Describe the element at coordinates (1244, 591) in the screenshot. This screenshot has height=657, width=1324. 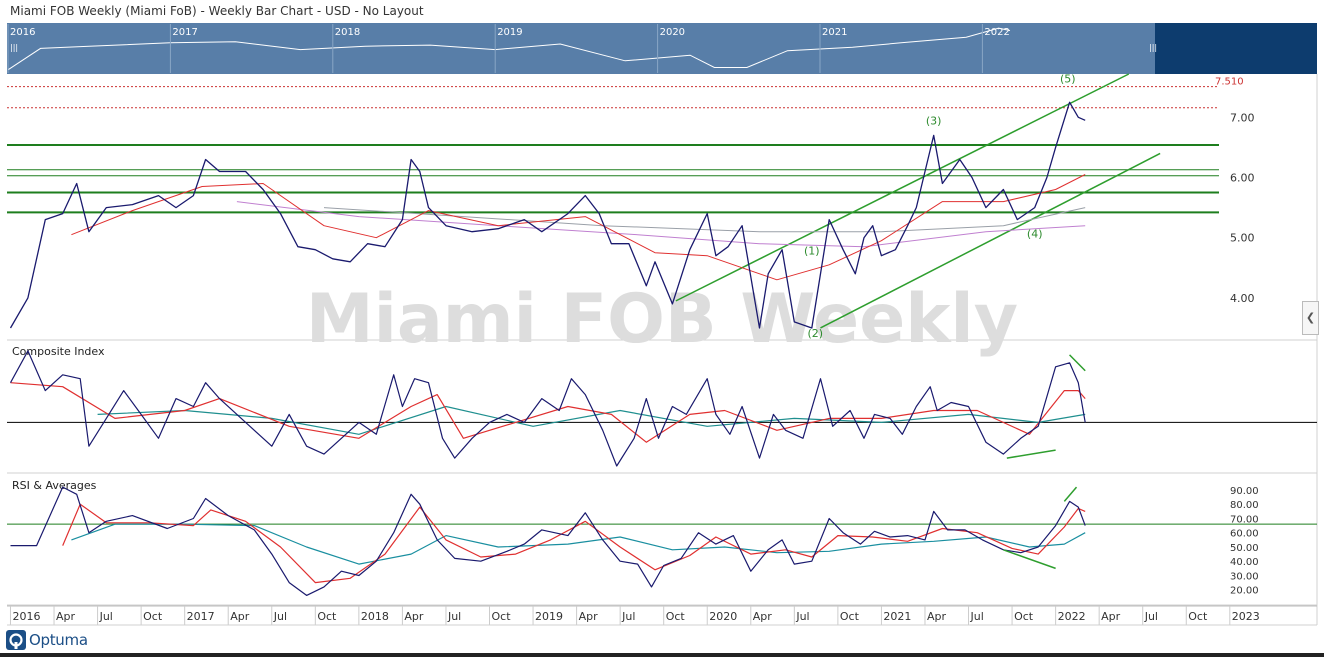
I see `rsi-axis-tick: 20.00` at that location.